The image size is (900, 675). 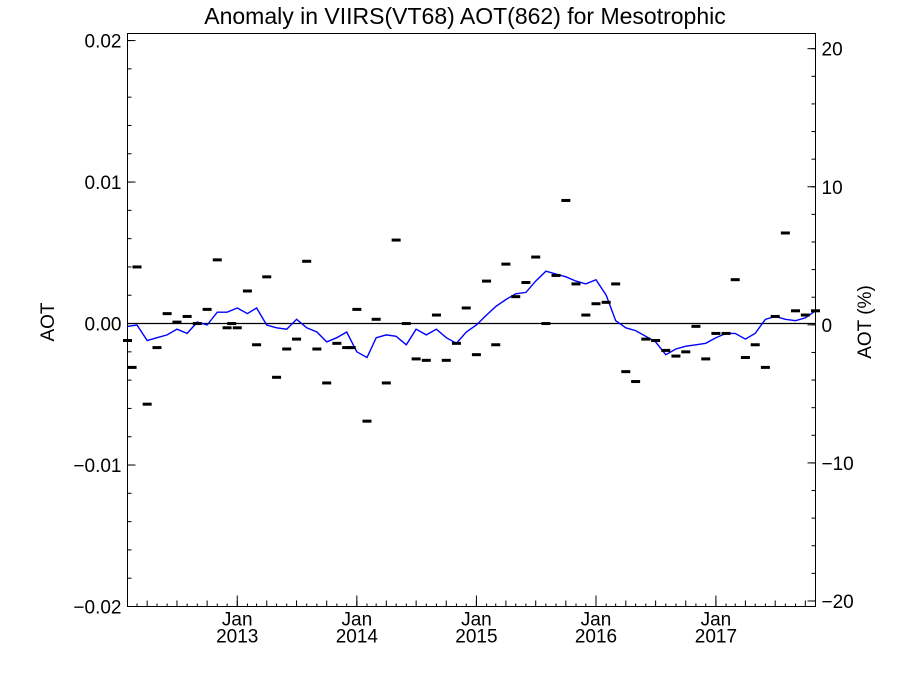 I want to click on x-tick-year-label: 2014, so click(x=357, y=637).